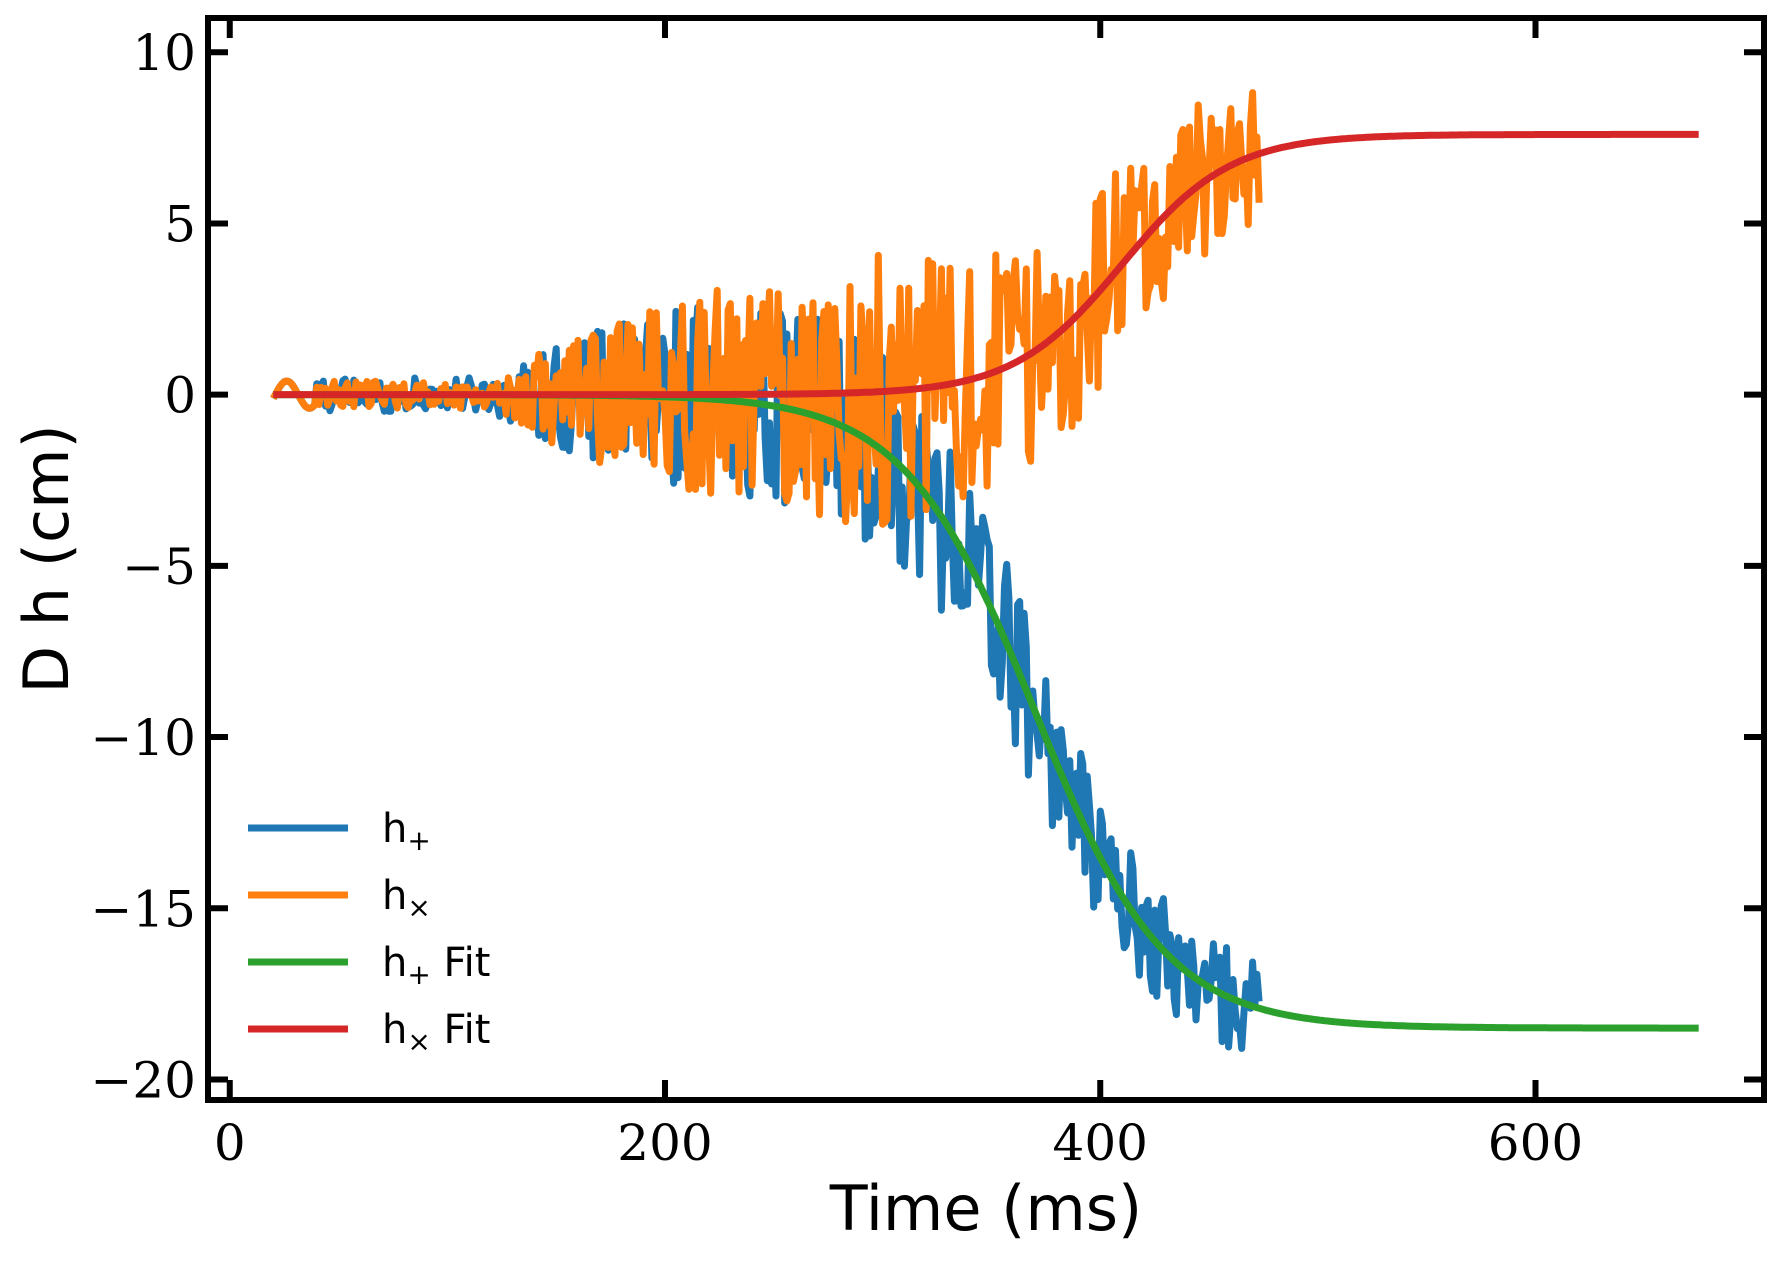 The height and width of the screenshot is (1263, 1779). I want to click on x-tick-label: 200, so click(664, 1143).